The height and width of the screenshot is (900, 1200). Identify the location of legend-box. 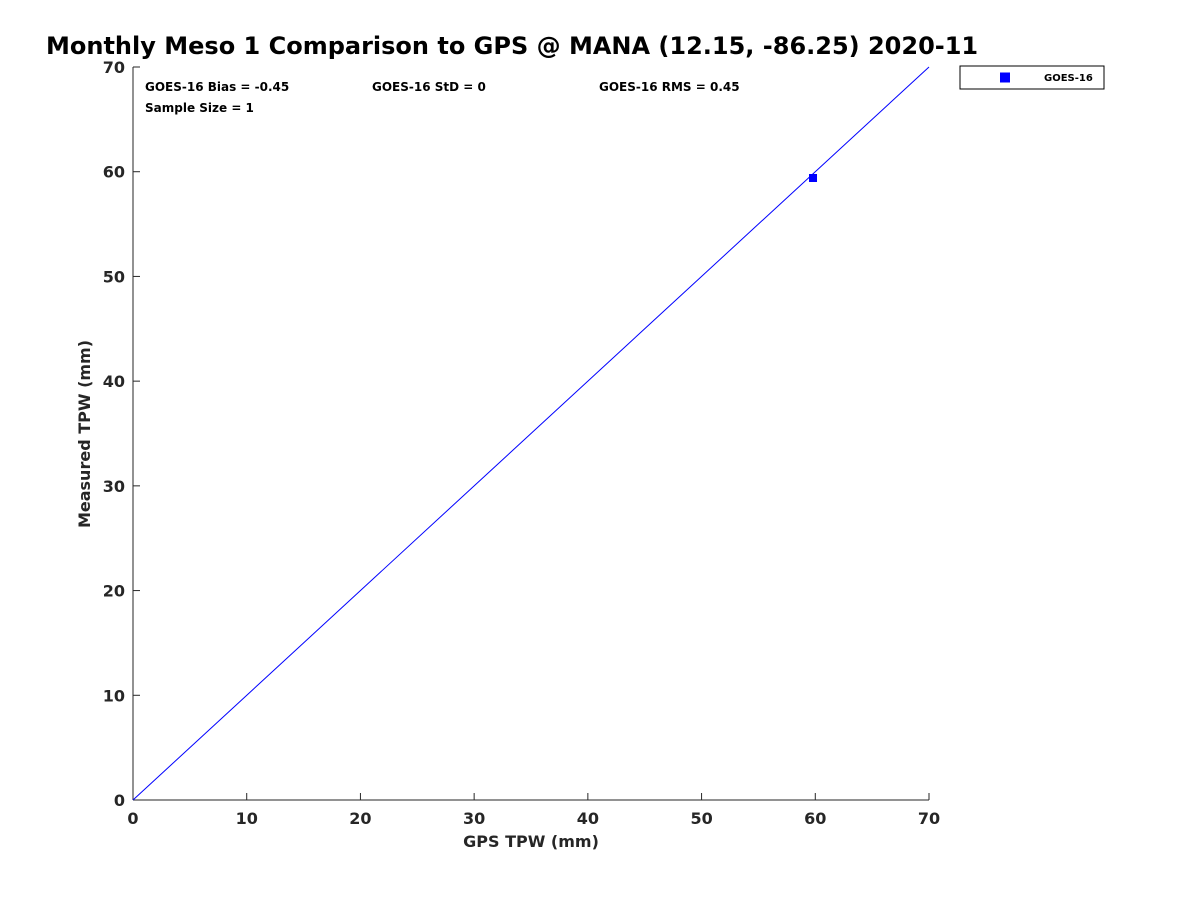
(1032, 77).